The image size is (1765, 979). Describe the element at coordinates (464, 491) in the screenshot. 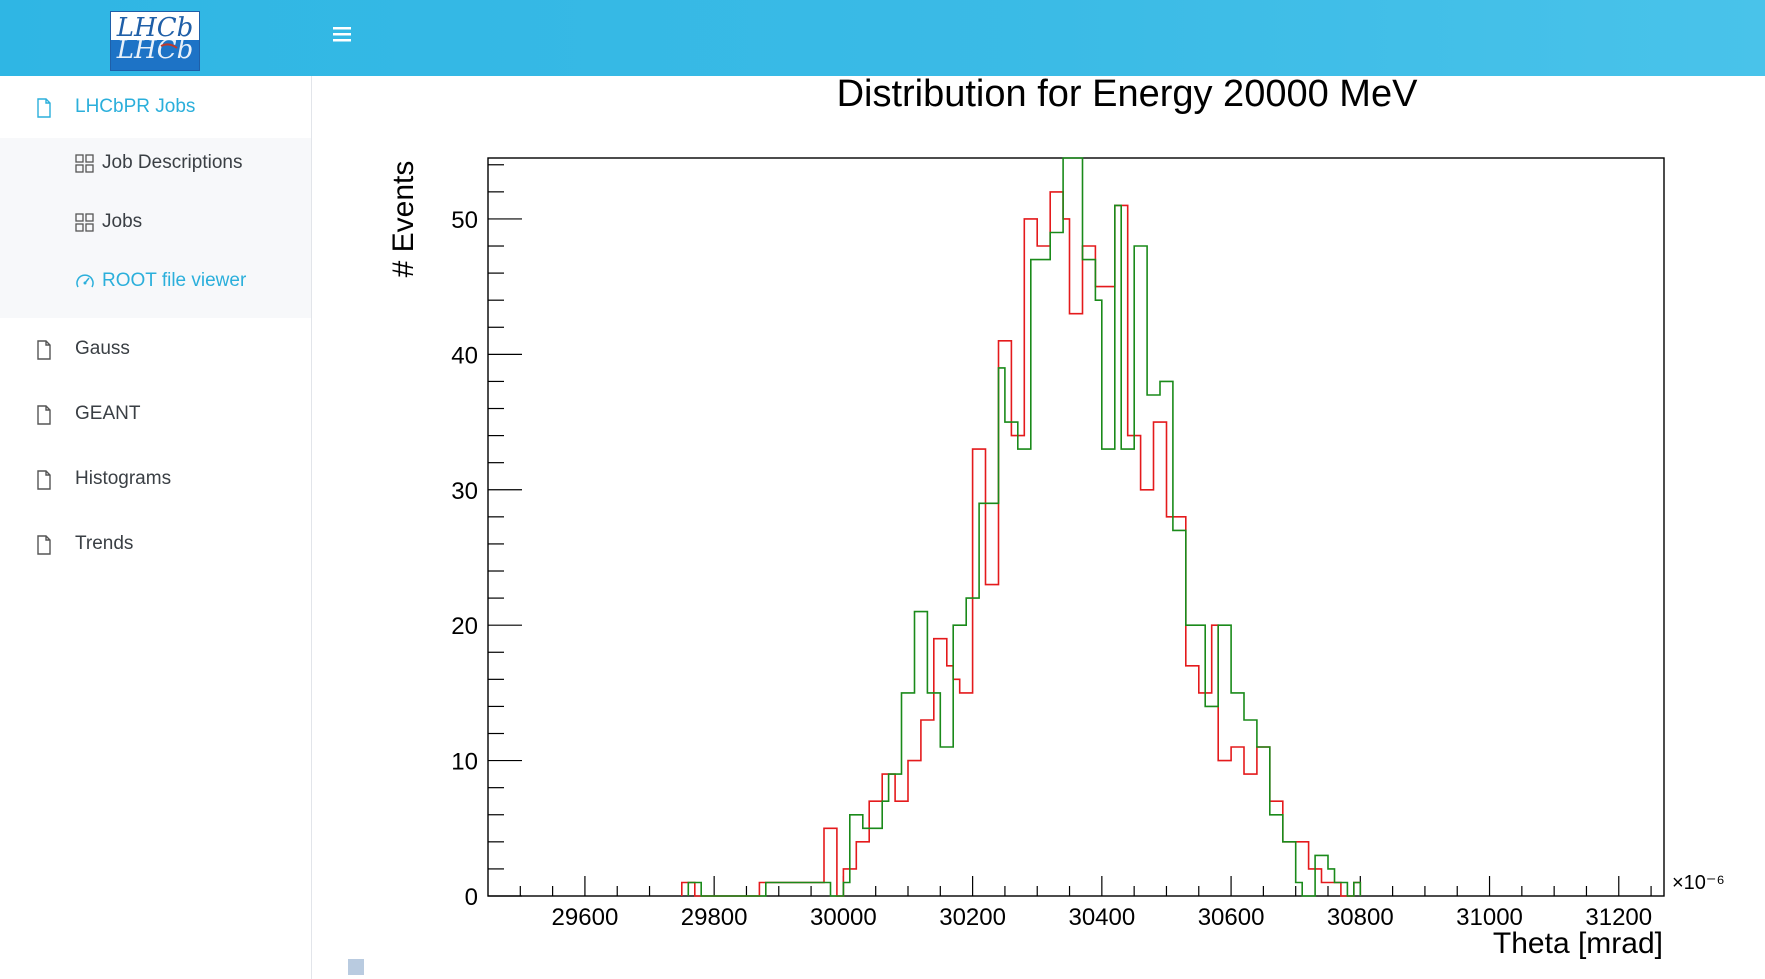

I see `y-tick-label: 30` at that location.